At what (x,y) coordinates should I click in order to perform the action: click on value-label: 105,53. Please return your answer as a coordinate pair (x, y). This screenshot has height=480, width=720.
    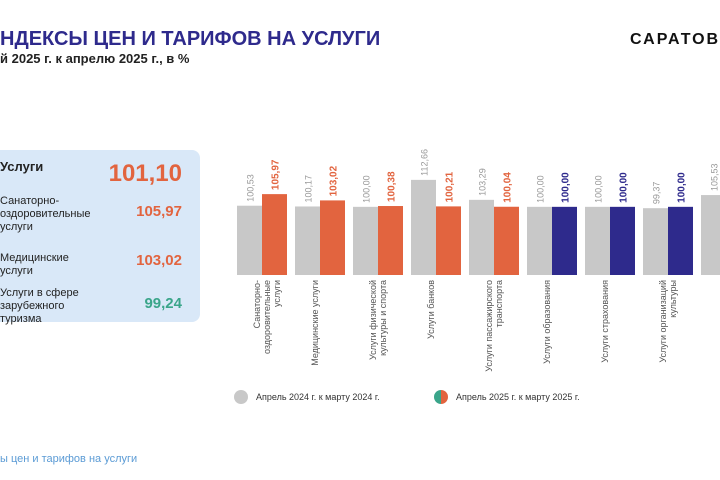
    Looking at the image, I should click on (715, 178).